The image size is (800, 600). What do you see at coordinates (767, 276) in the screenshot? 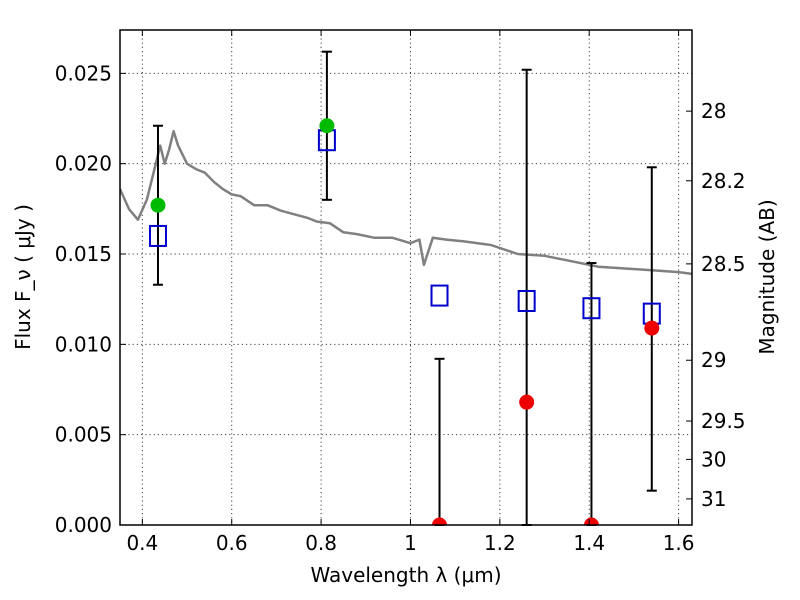
I see `y2-axis-label: Magnitude (AB)` at bounding box center [767, 276].